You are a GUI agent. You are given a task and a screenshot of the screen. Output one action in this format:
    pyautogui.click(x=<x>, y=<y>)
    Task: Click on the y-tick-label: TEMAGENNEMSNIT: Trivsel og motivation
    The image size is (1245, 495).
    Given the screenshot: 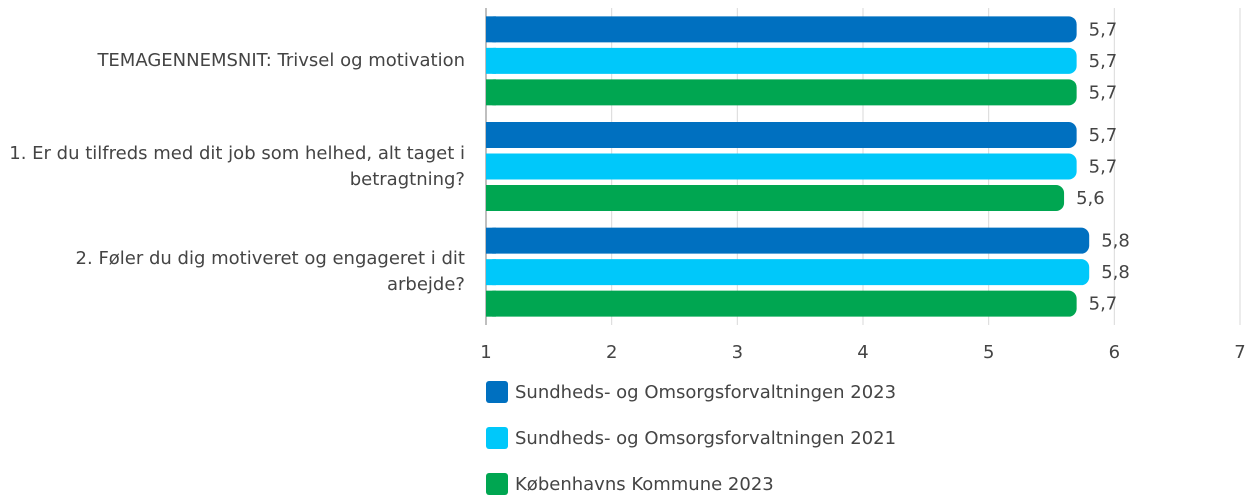 What is the action you would take?
    pyautogui.click(x=281, y=60)
    